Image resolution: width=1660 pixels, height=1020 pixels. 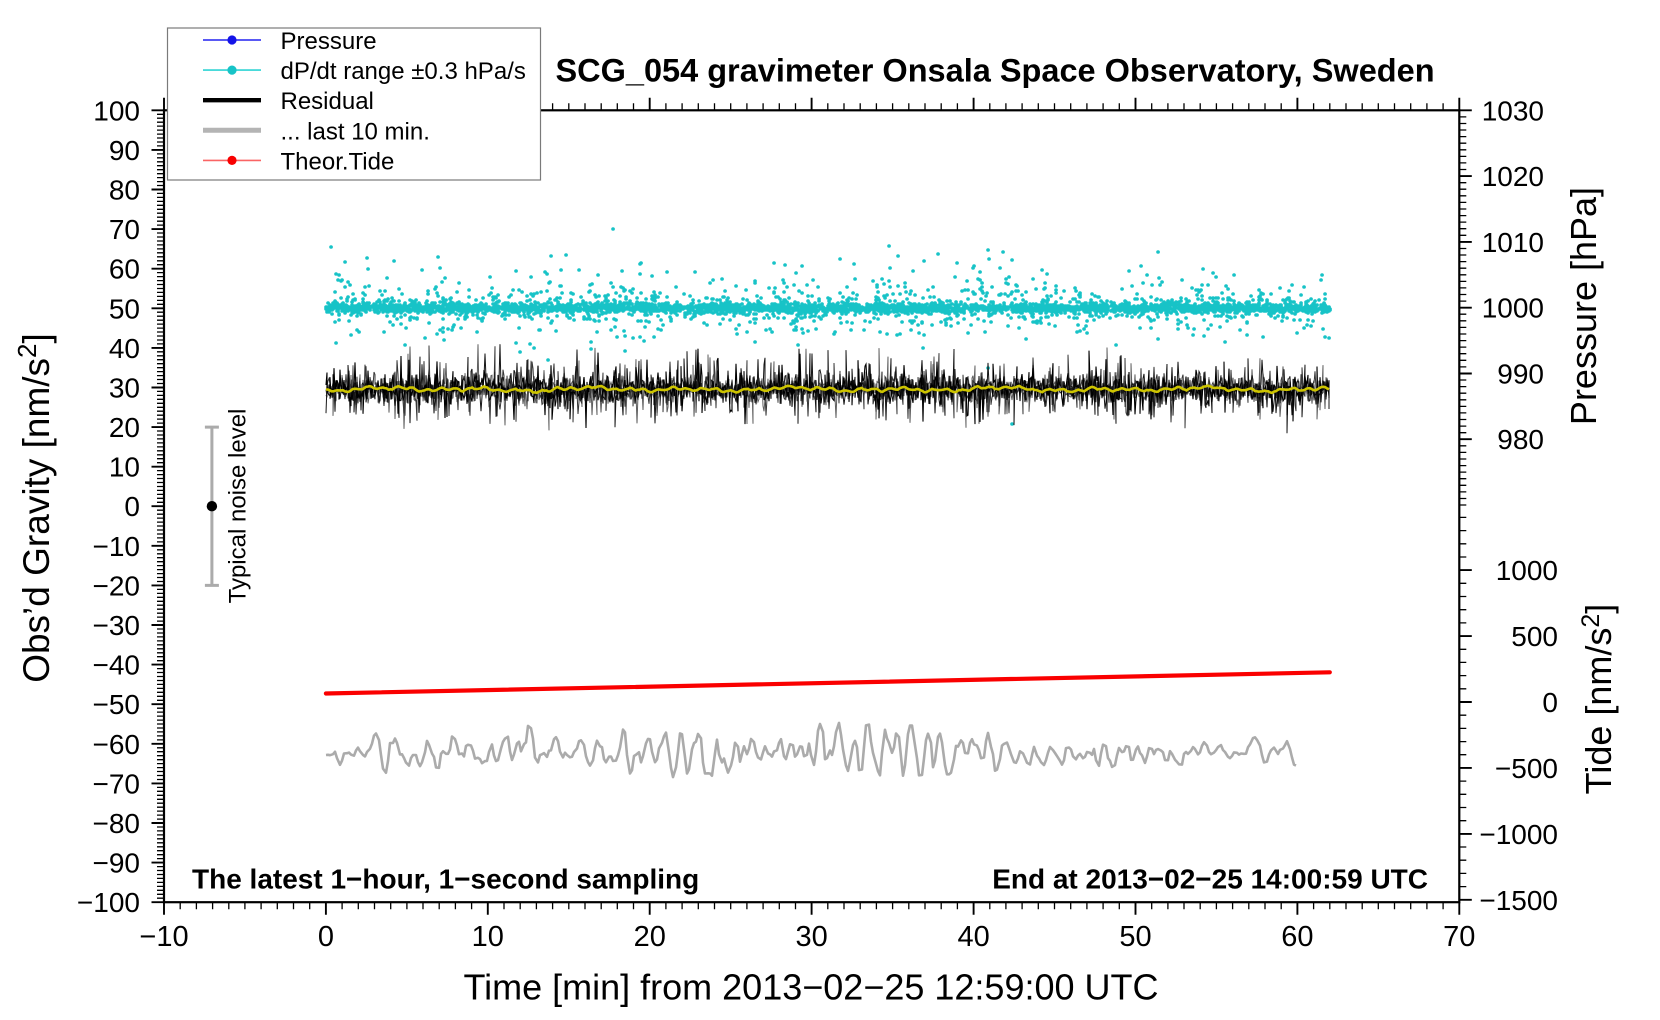 I want to click on svg-text: Pressure [hPa], so click(x=1583, y=306).